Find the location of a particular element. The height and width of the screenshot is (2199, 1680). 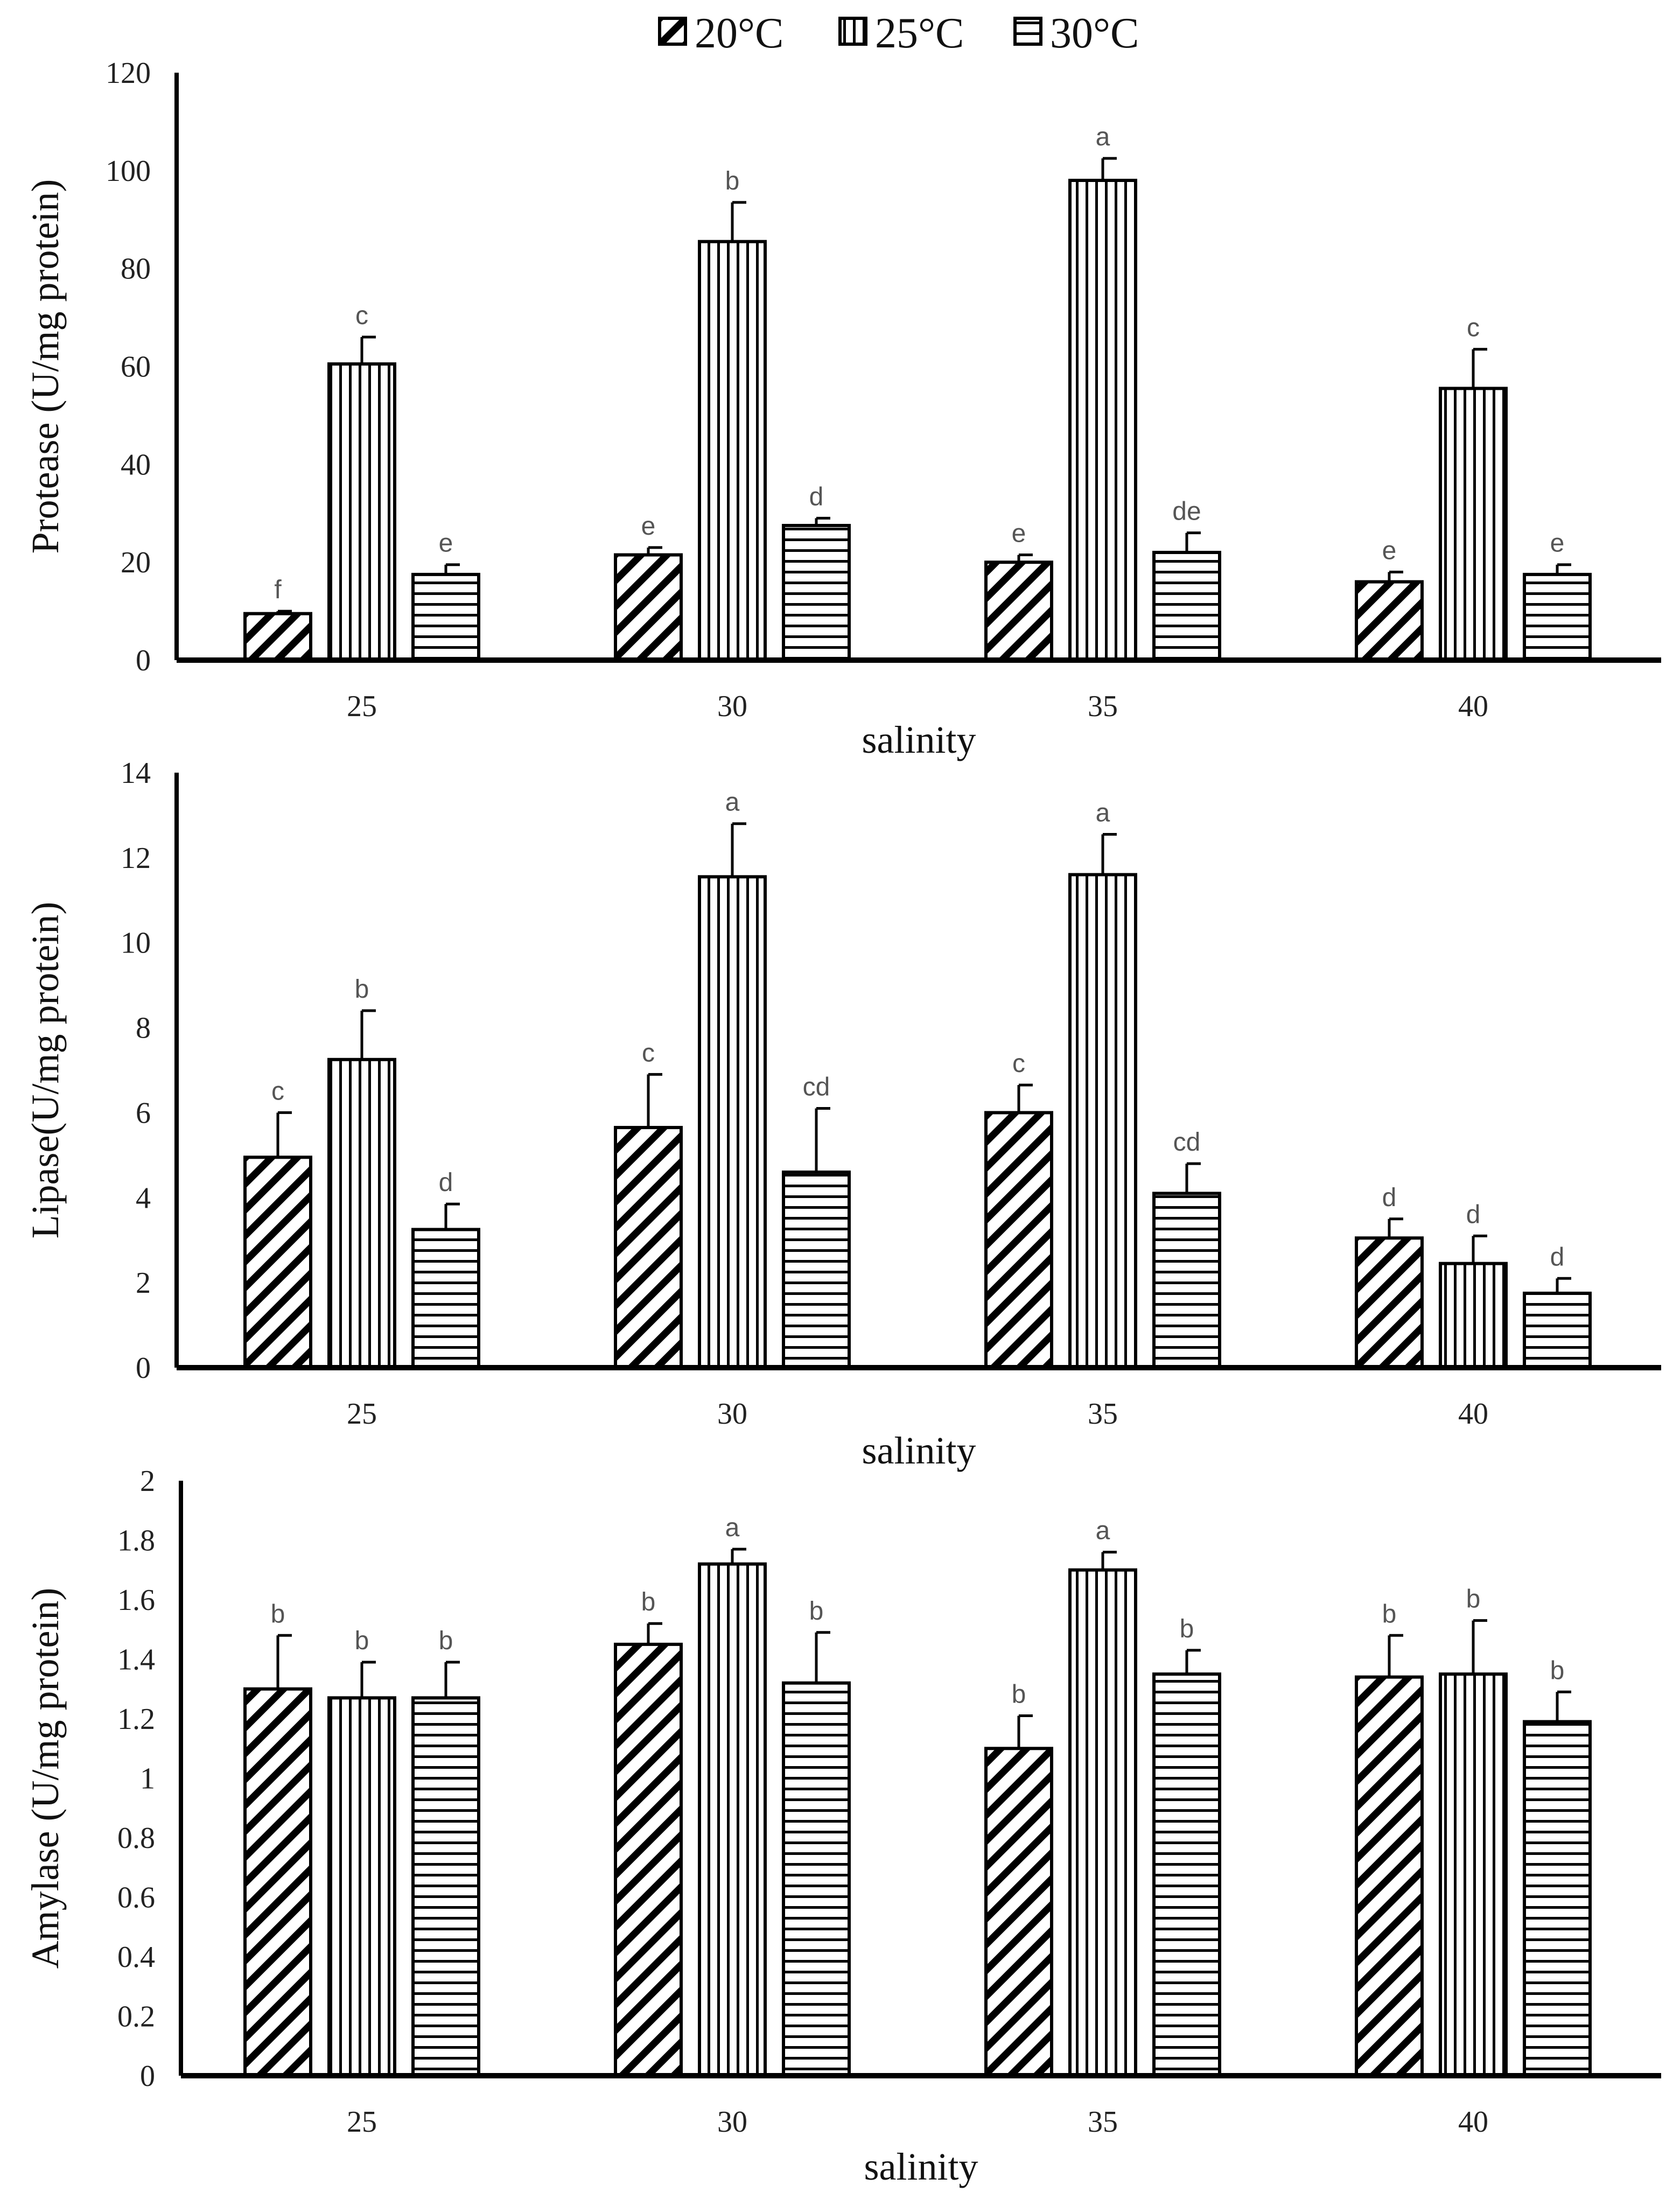

legend-label-25c: 25°C is located at coordinates (919, 33).